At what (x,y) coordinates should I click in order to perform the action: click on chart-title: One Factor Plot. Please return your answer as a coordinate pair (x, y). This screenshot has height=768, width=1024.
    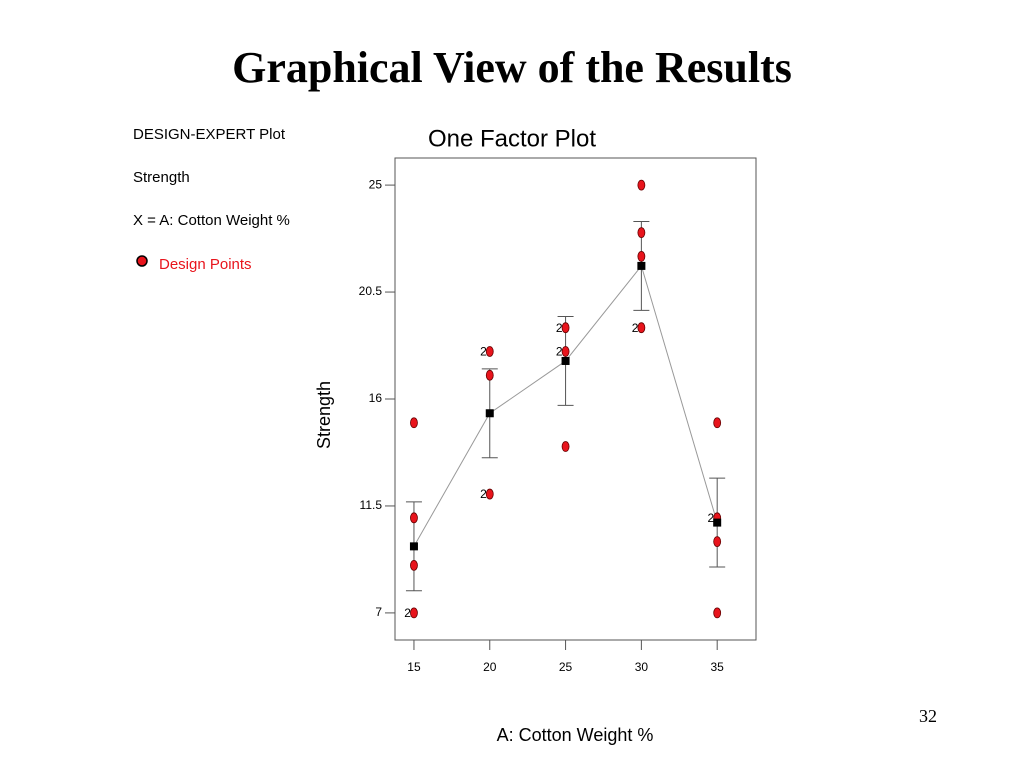
    Looking at the image, I should click on (512, 138).